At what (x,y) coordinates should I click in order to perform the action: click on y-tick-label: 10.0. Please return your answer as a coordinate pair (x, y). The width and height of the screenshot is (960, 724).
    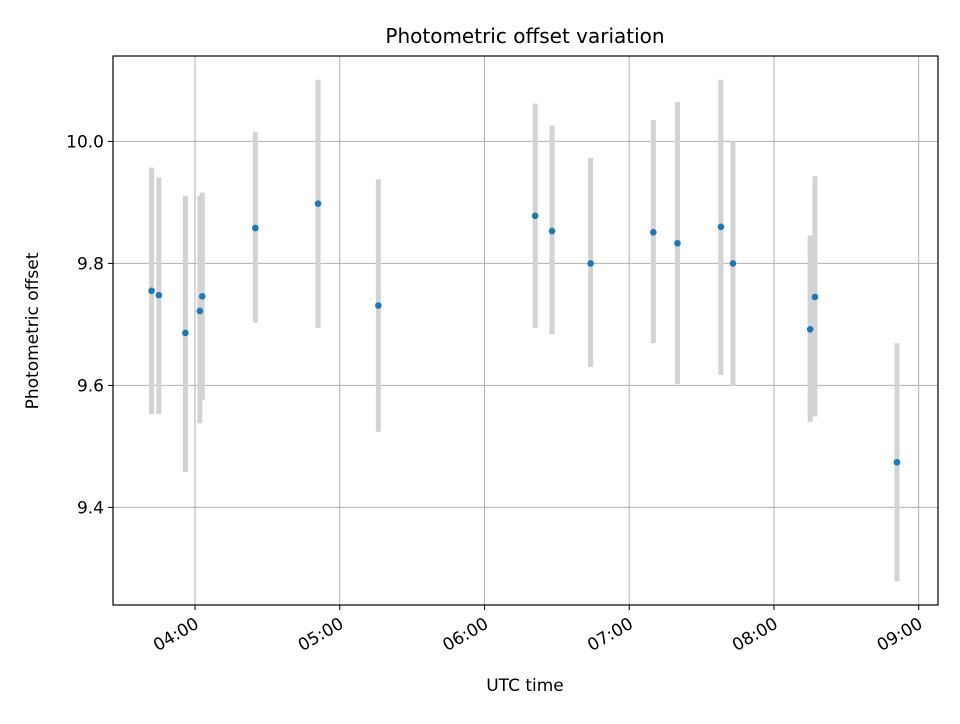
    Looking at the image, I should click on (85, 142).